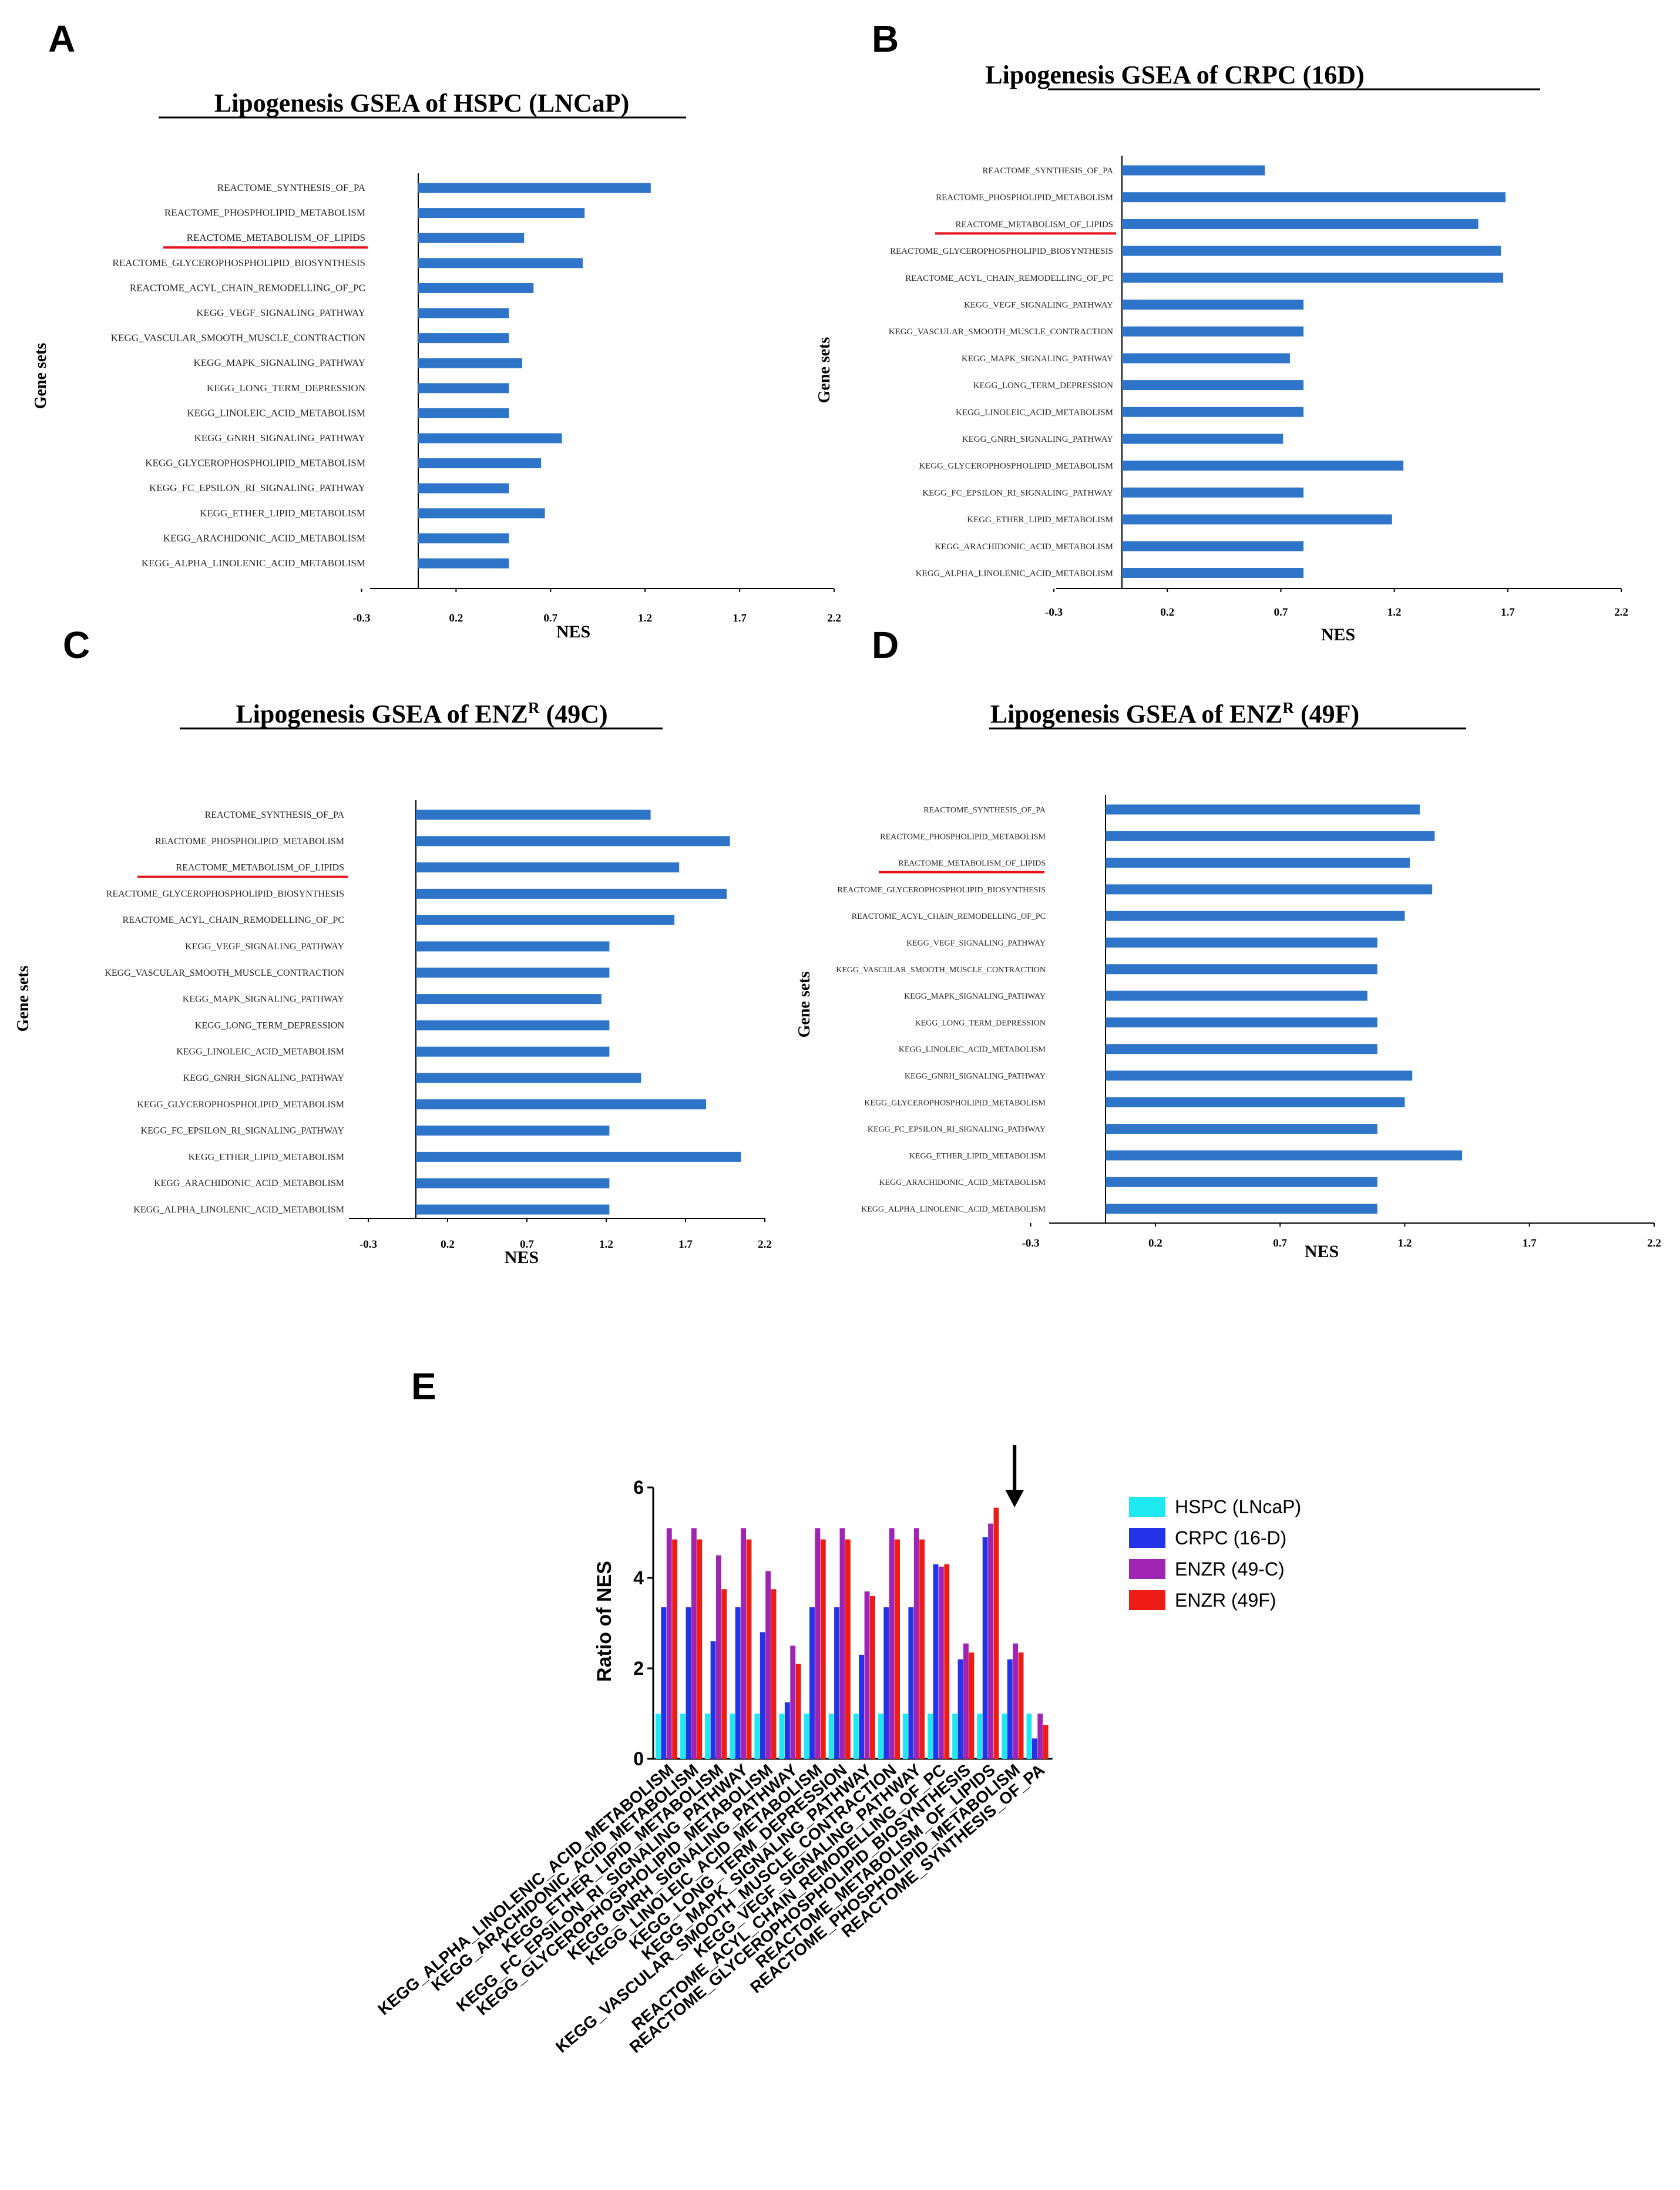  I want to click on category-label: KEGG_LINOLEIC_ACID_METABOLISM, so click(972, 1050).